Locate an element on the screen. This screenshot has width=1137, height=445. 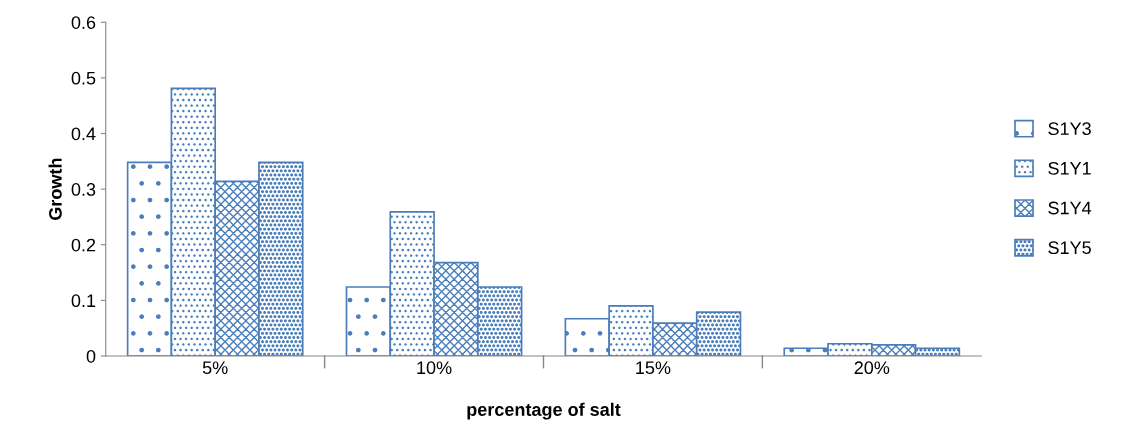
y-tick-label: 0.1 is located at coordinates (83, 301).